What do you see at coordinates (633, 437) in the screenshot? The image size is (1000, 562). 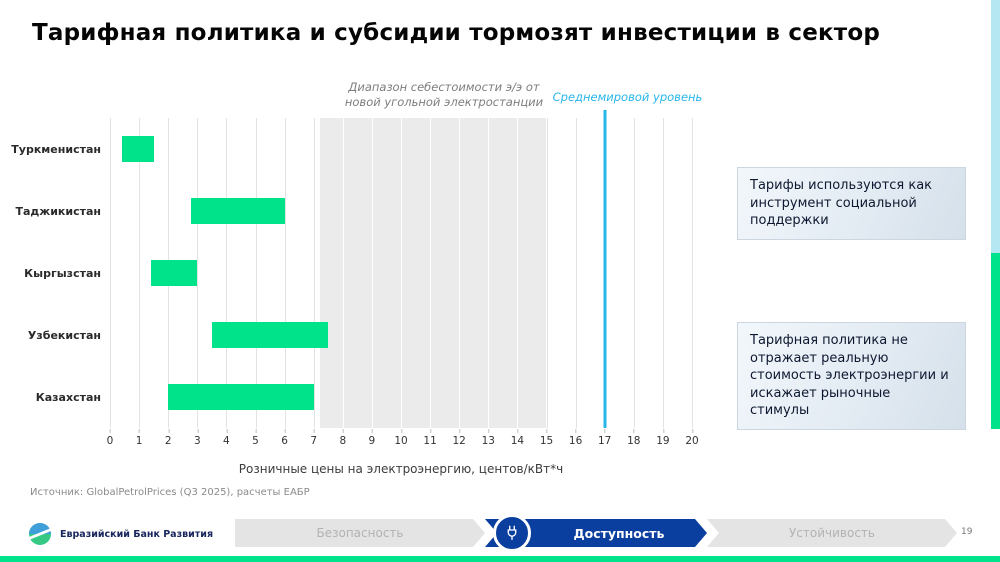 I see `x-tick-label: 18` at bounding box center [633, 437].